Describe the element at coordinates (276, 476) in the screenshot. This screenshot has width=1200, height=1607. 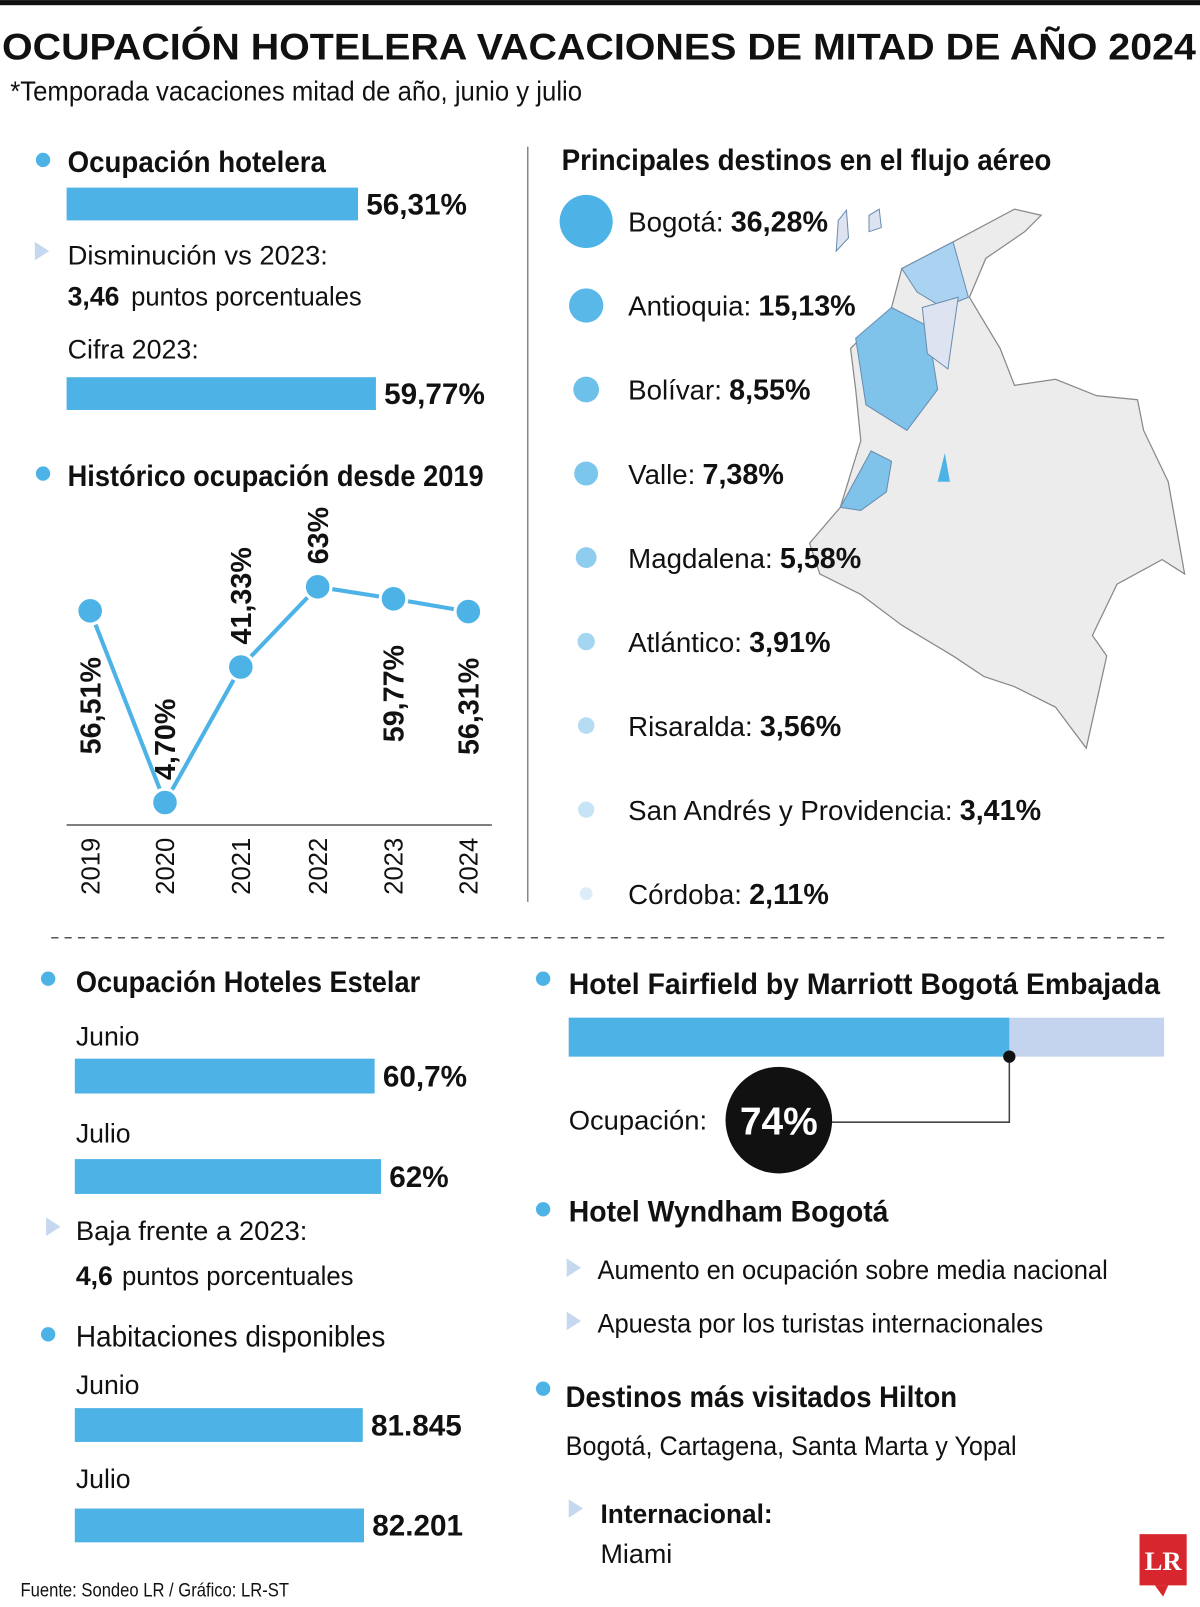
I see `section-title: Histórico ocupación desde 2019` at that location.